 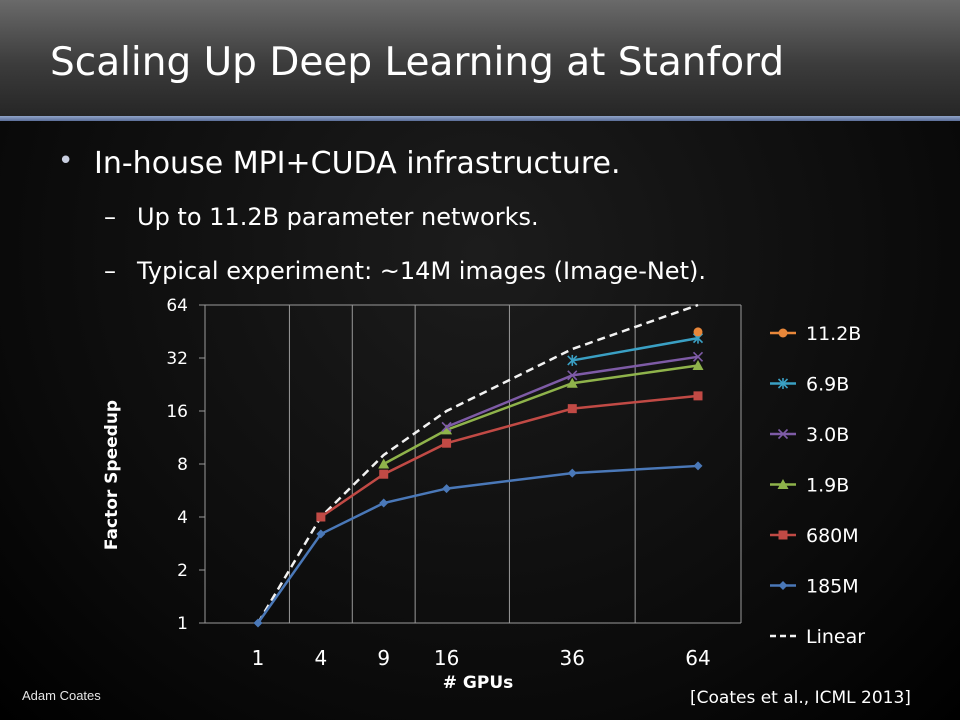 I want to click on x-axis-title: # GPUs, so click(x=478, y=683).